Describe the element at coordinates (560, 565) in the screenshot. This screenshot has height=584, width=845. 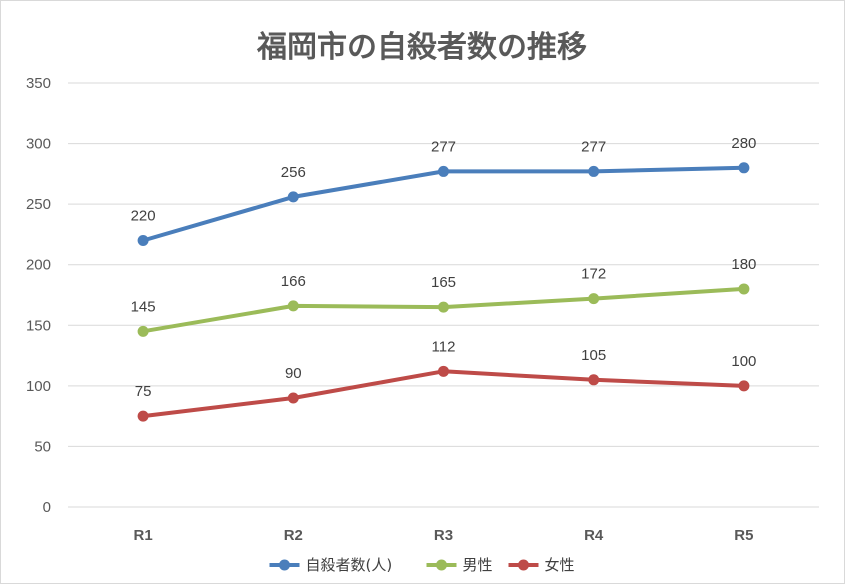
I see `legend-label: 女性` at that location.